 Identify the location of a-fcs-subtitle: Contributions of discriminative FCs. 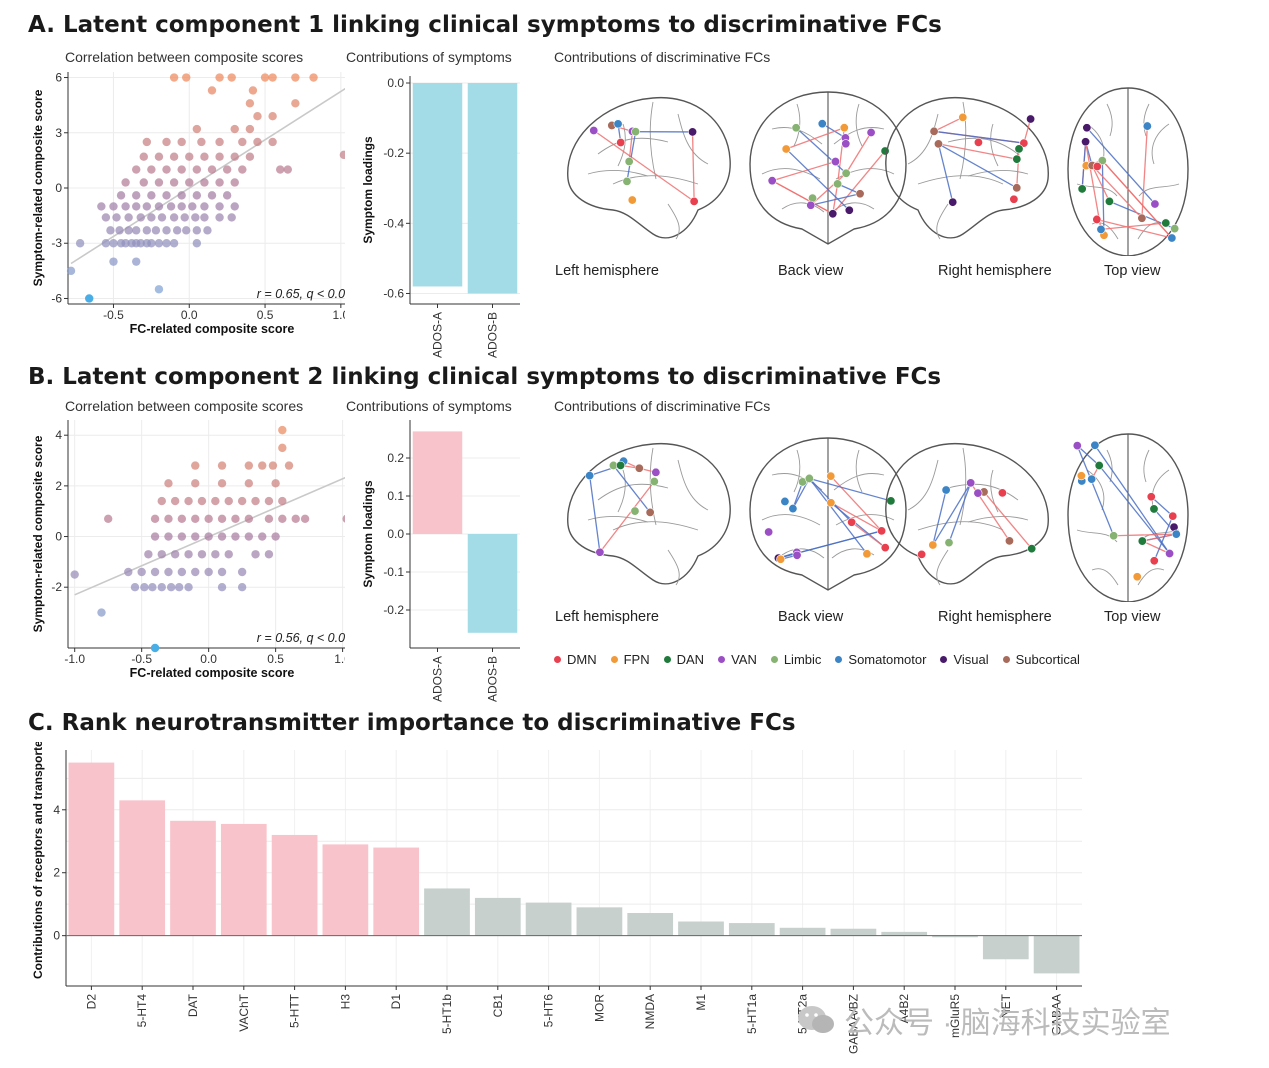
(662, 57).